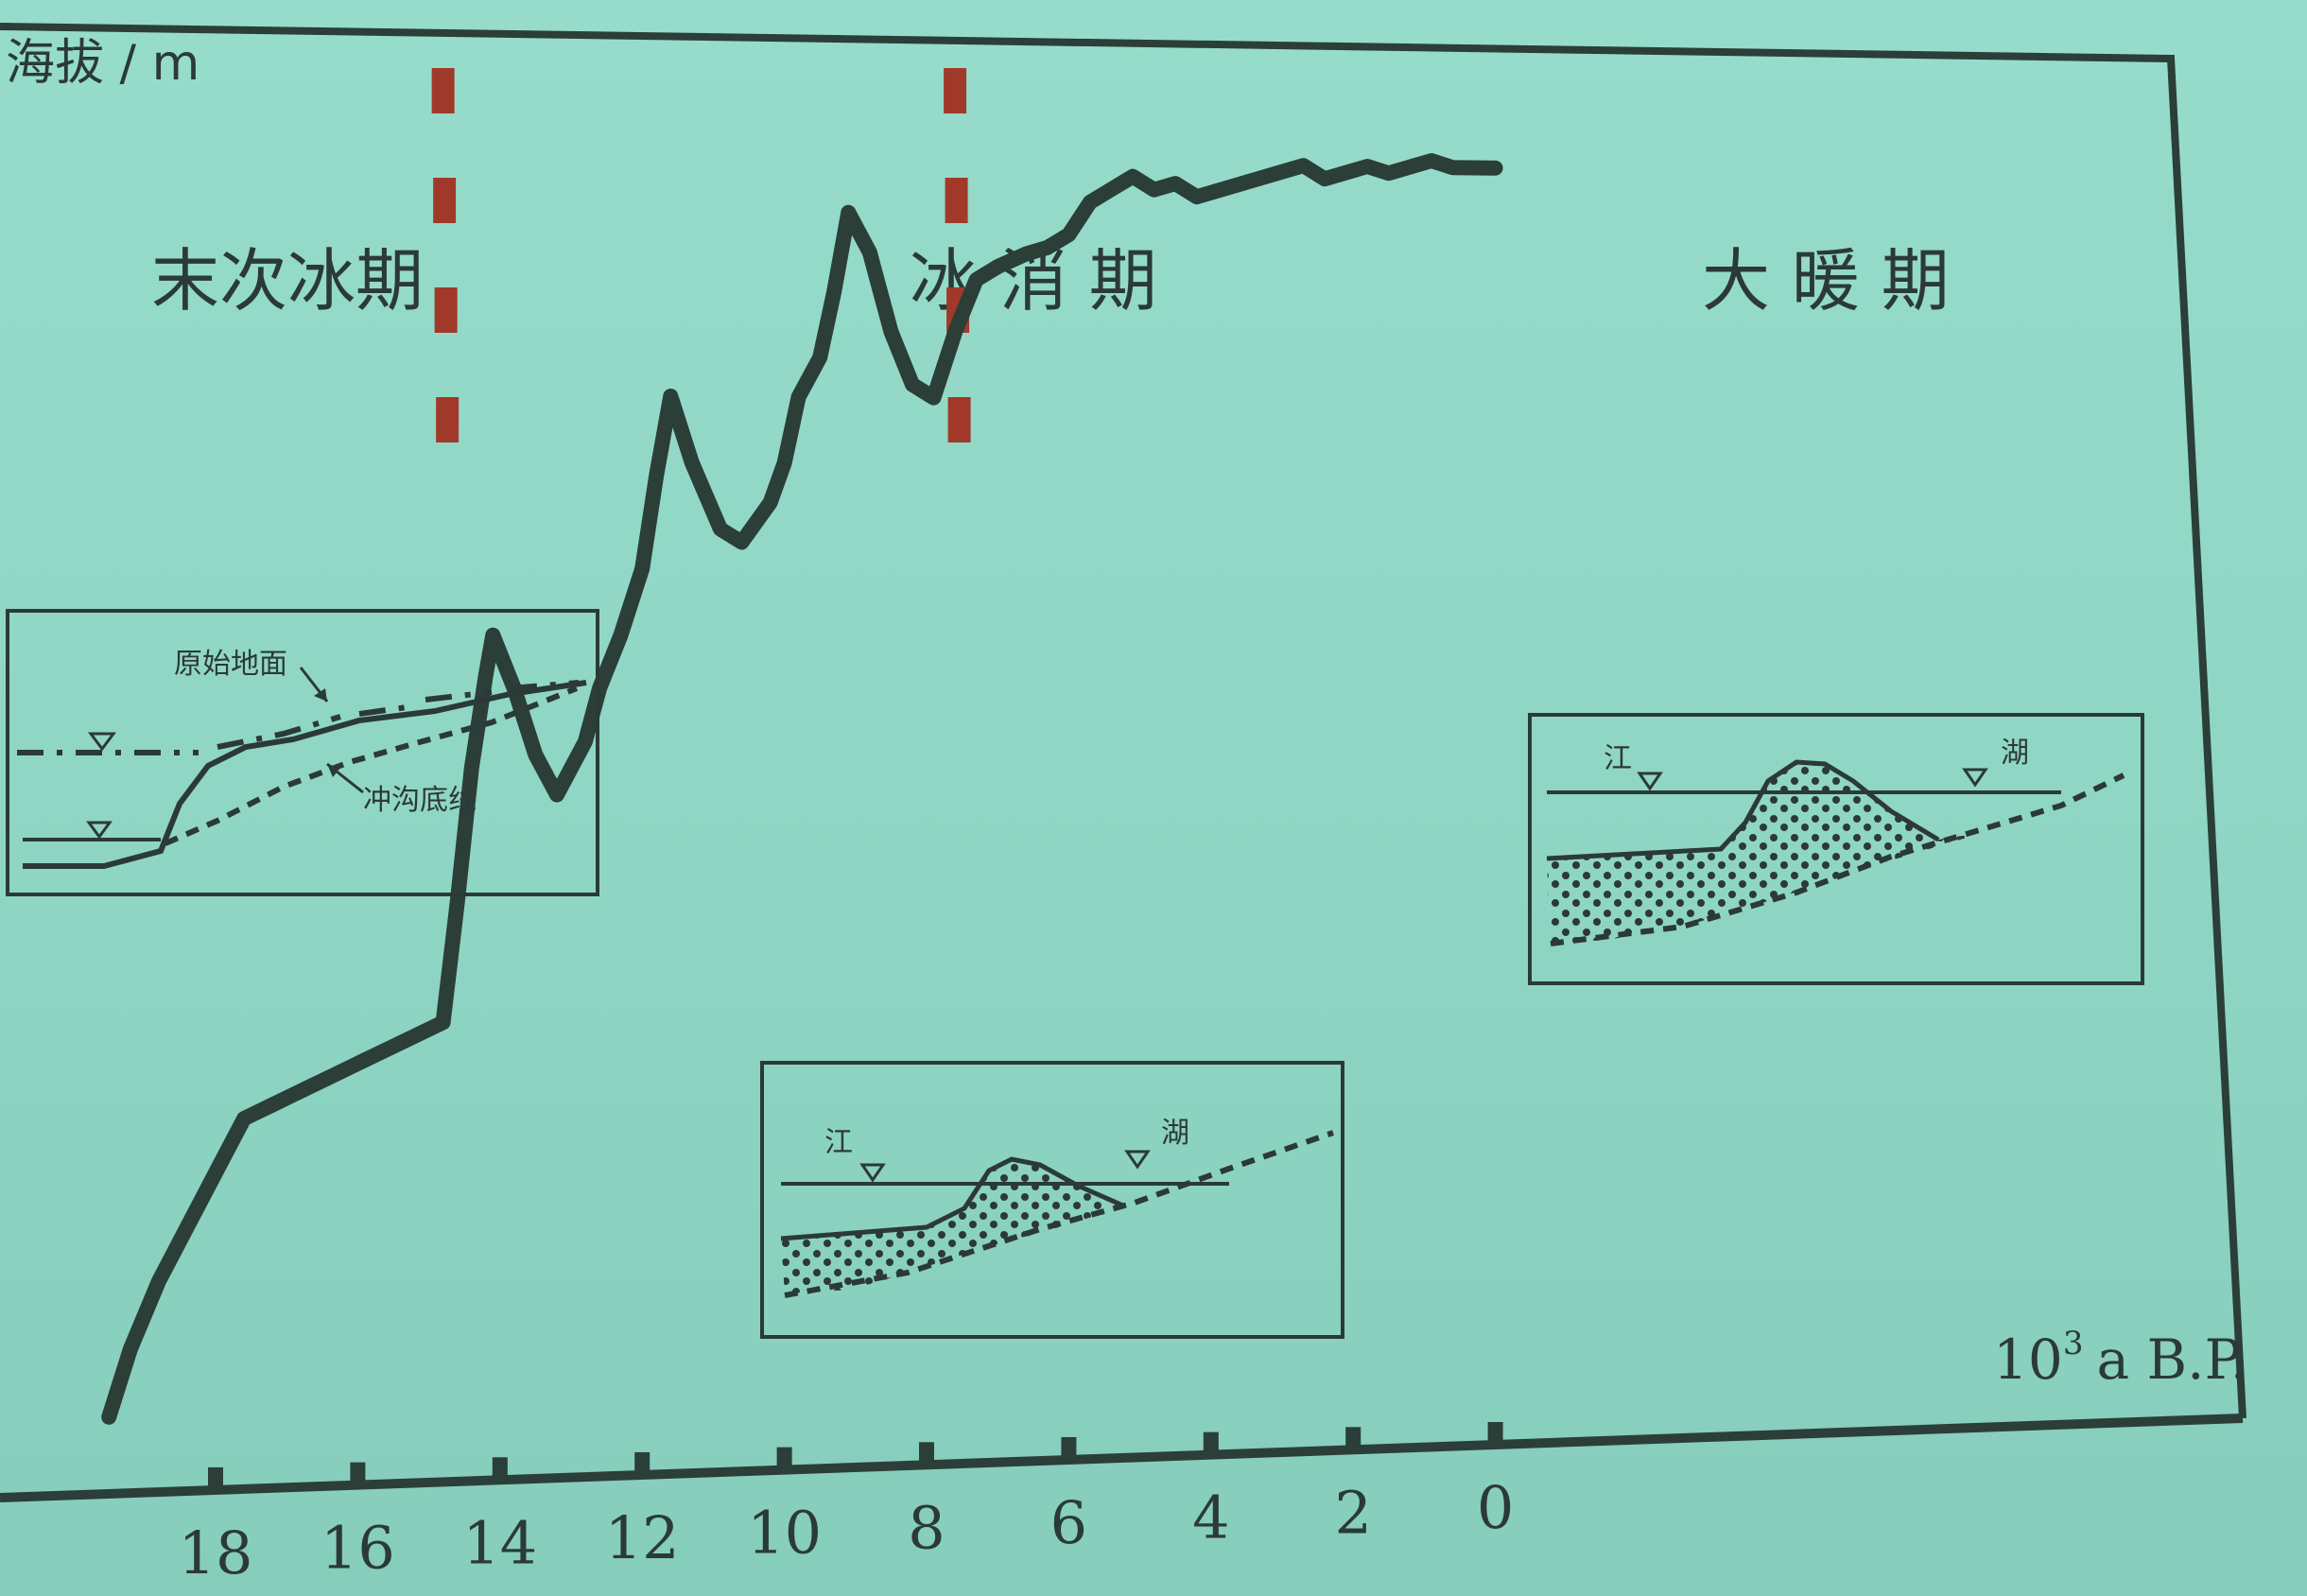 This screenshot has width=2307, height=1596. What do you see at coordinates (499, 1543) in the screenshot?
I see `x-tick-label: 14` at bounding box center [499, 1543].